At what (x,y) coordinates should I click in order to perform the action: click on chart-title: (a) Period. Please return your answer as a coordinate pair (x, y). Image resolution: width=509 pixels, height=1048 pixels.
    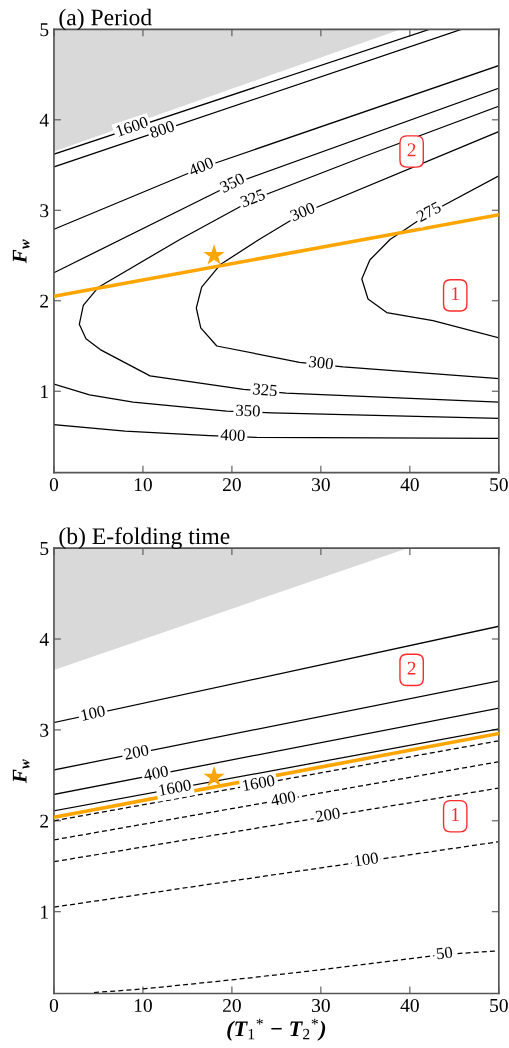
    Looking at the image, I should click on (105, 19).